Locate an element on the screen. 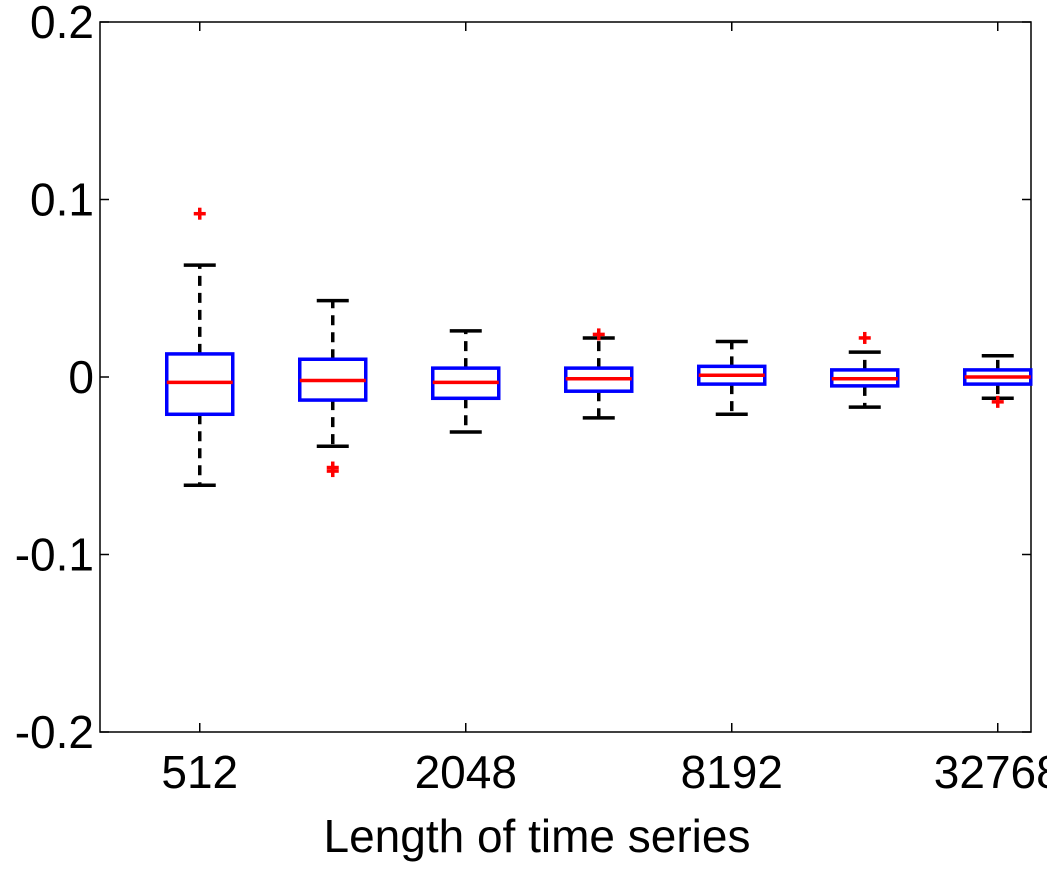 This screenshot has height=876, width=1047. y-tick-label: 0 is located at coordinates (81, 377).